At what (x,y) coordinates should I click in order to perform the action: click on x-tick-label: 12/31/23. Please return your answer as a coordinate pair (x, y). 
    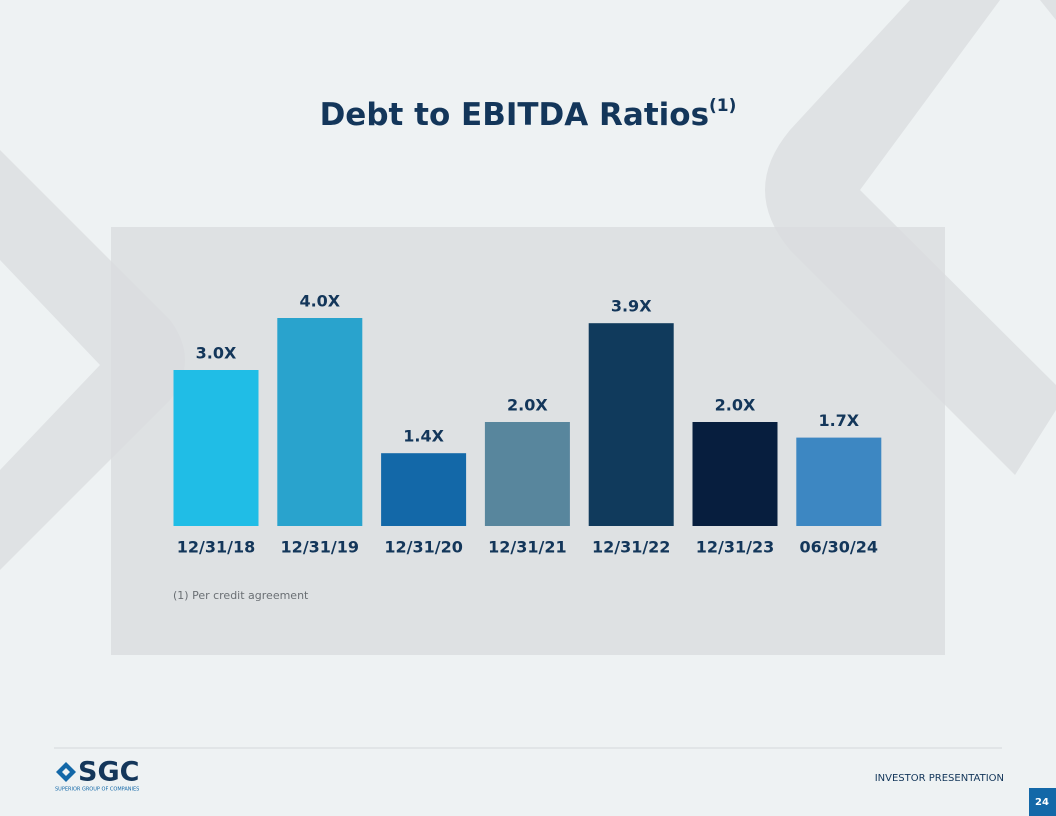
    Looking at the image, I should click on (735, 547).